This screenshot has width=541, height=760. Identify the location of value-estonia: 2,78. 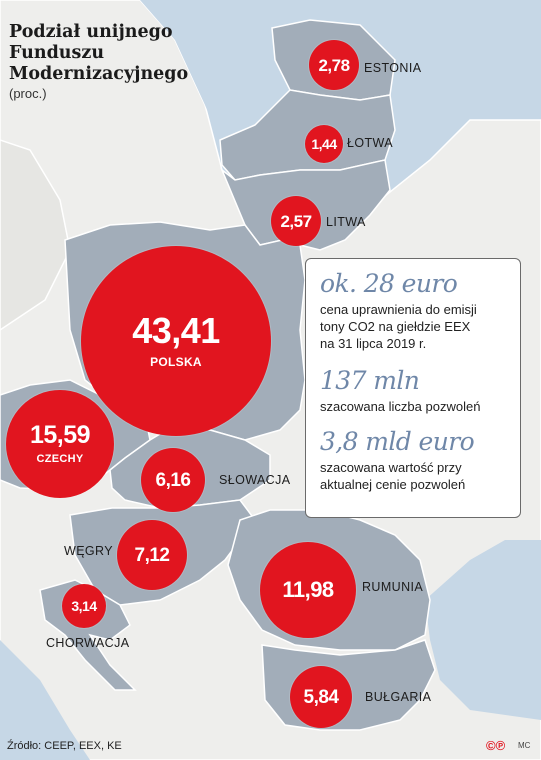
(334, 65).